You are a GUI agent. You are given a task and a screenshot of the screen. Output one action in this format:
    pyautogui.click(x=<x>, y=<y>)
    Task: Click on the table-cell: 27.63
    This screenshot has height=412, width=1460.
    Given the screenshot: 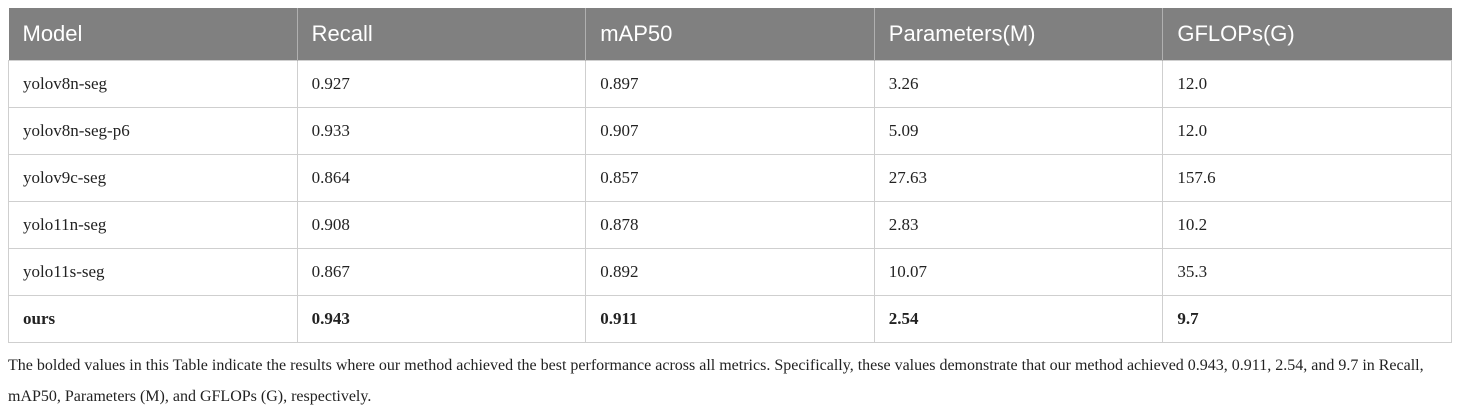 What is the action you would take?
    pyautogui.click(x=1018, y=178)
    